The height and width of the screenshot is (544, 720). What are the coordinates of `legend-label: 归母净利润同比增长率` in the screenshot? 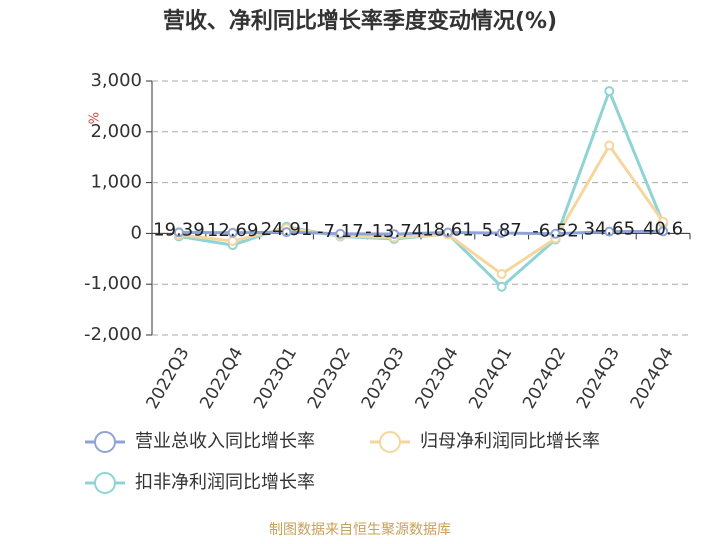 It's located at (510, 441).